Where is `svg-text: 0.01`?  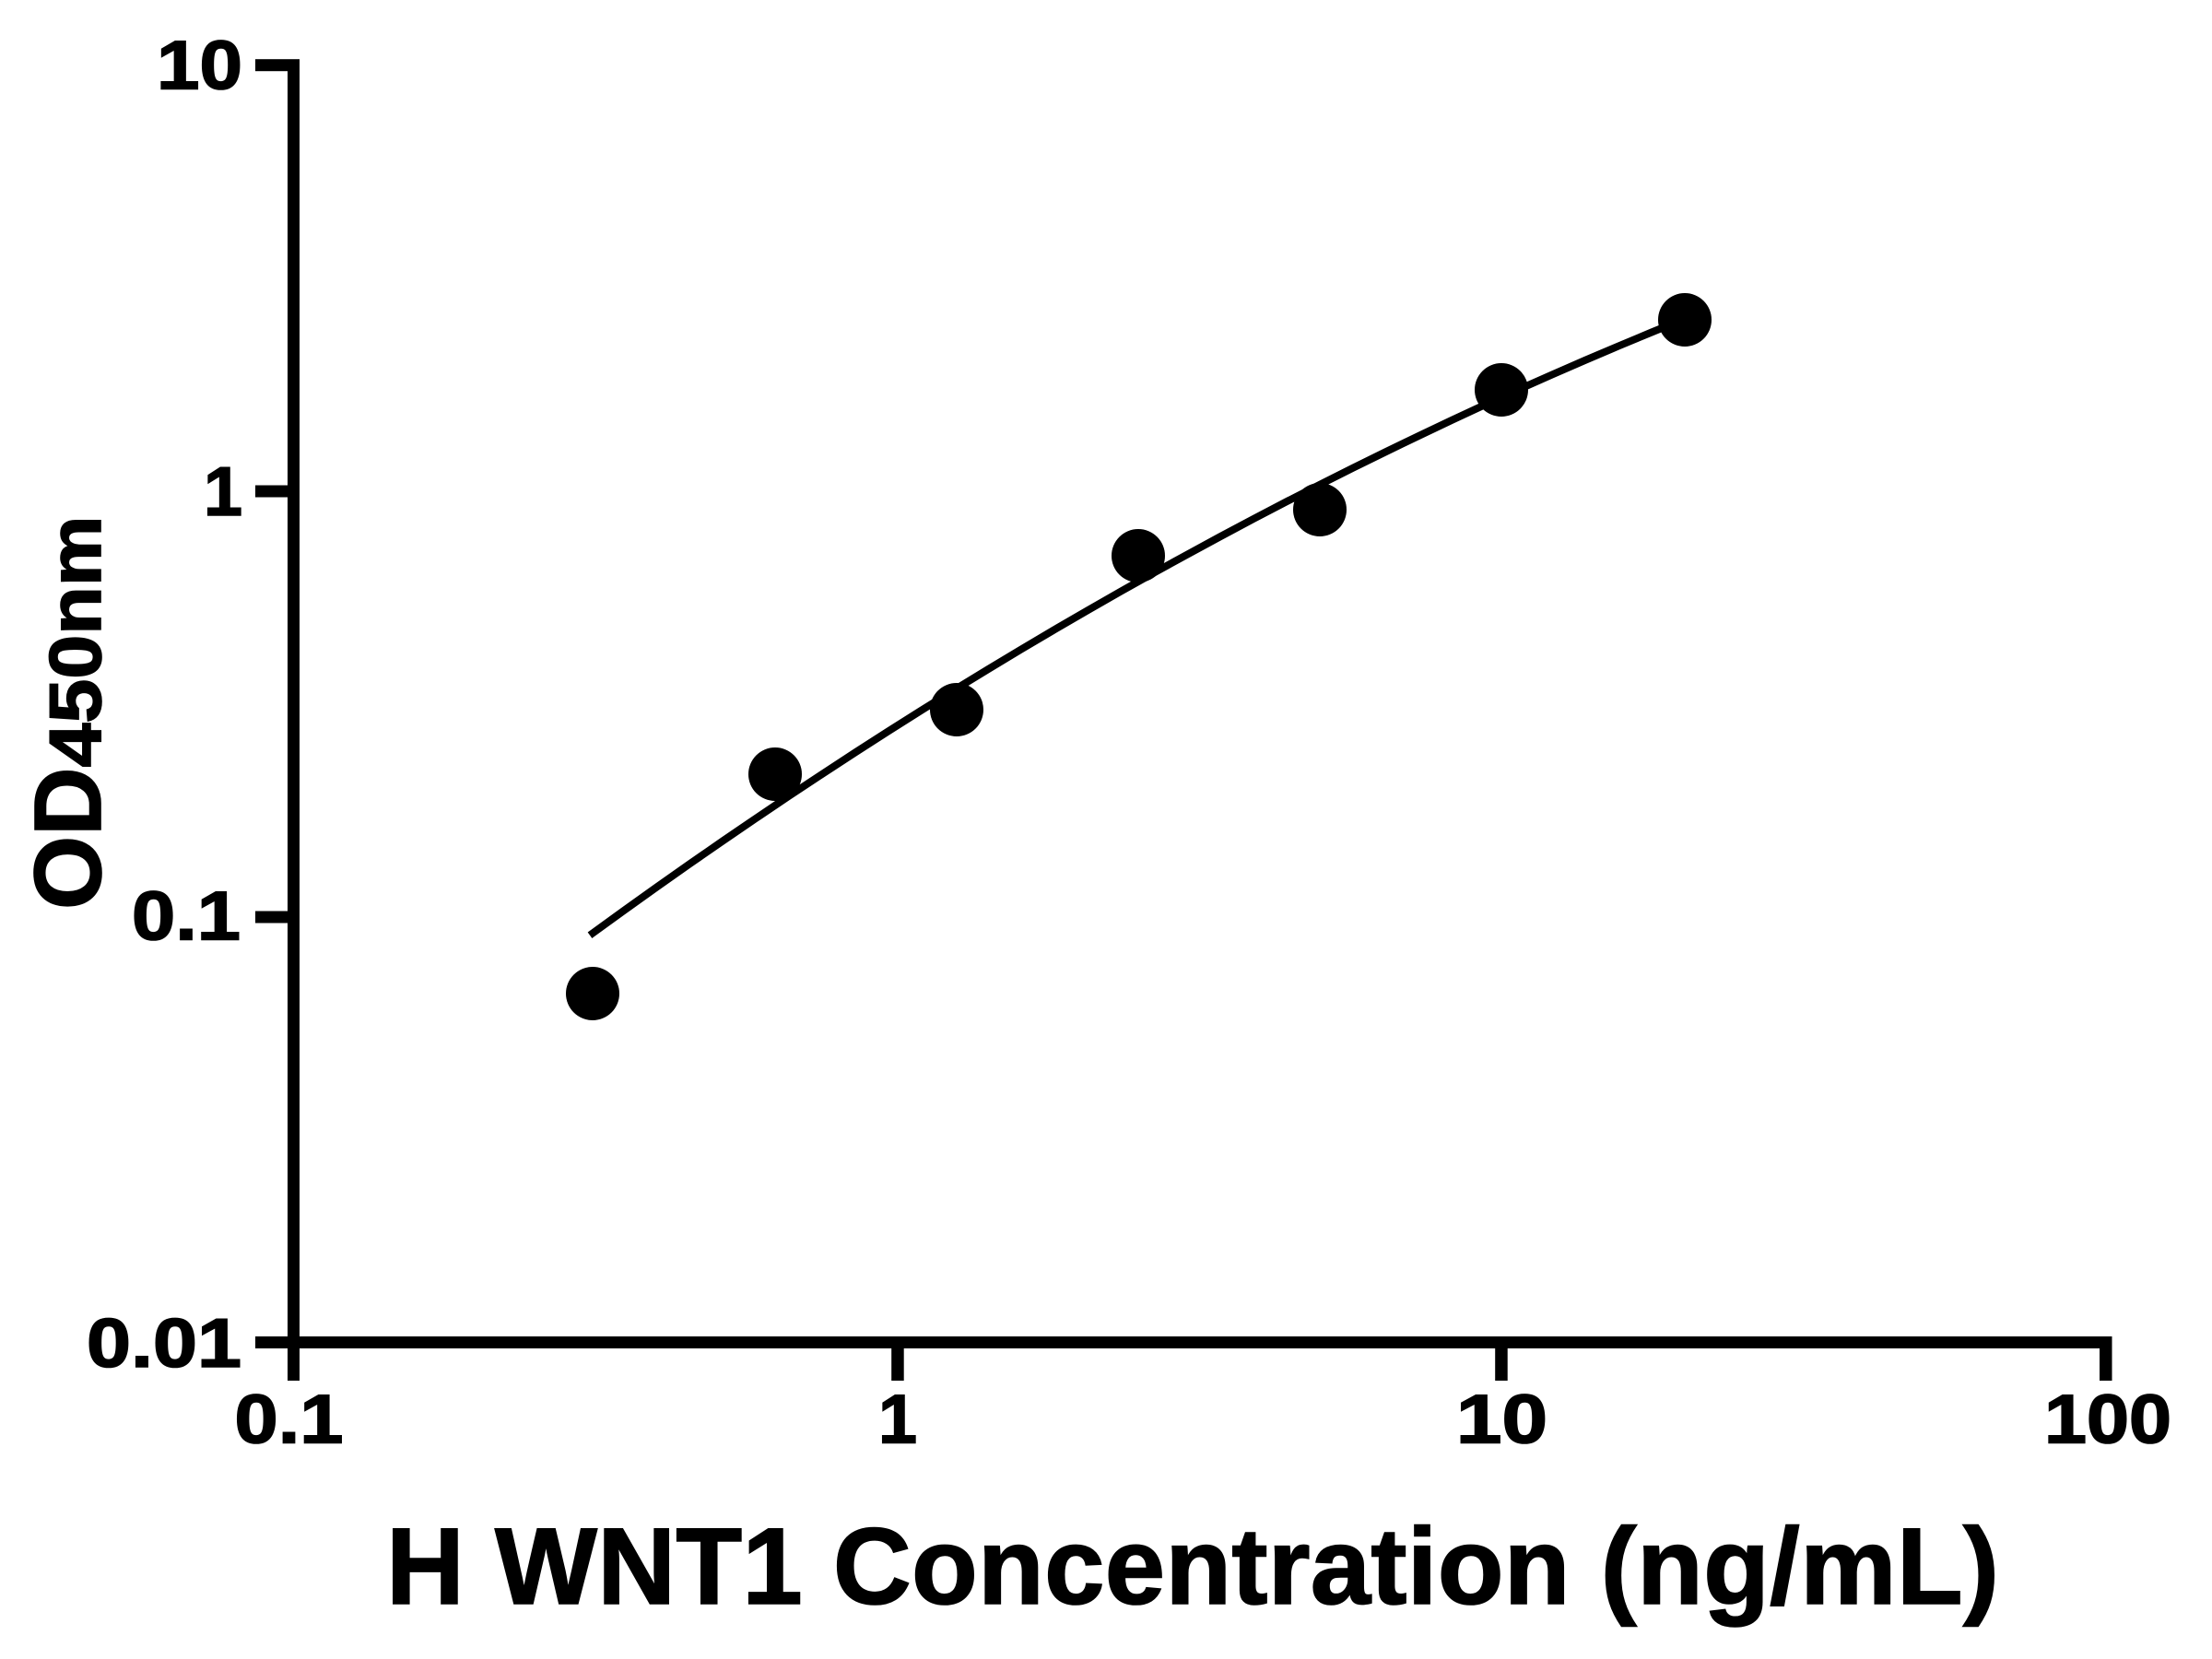 svg-text: 0.01 is located at coordinates (164, 1343).